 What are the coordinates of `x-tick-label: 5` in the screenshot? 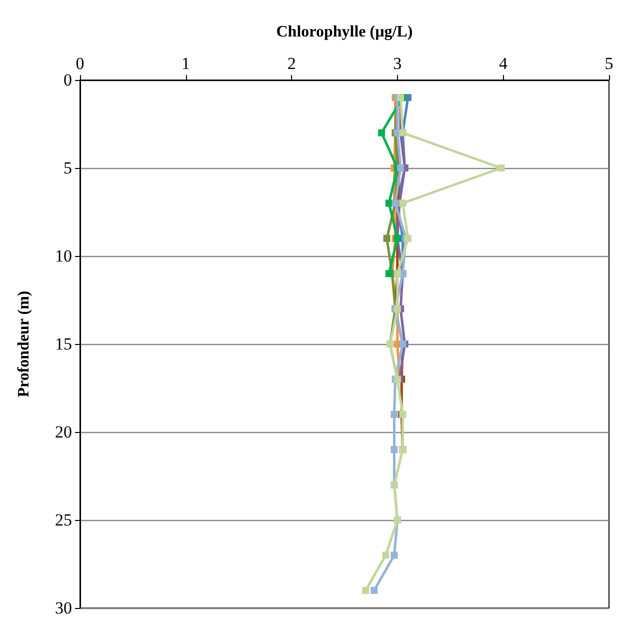 It's located at (609, 63).